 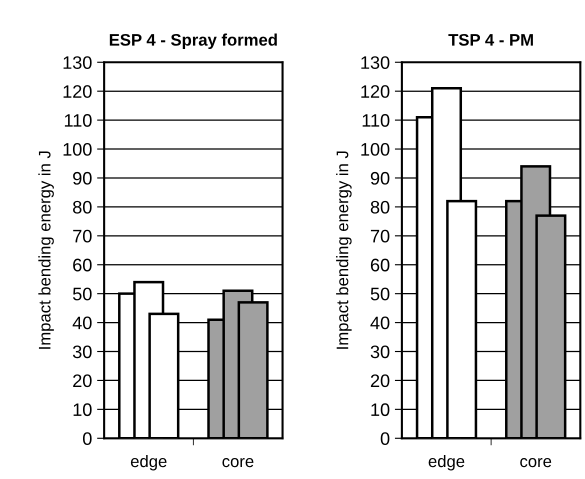 I want to click on chart-title: TSP 4 - PM, so click(x=490, y=40).